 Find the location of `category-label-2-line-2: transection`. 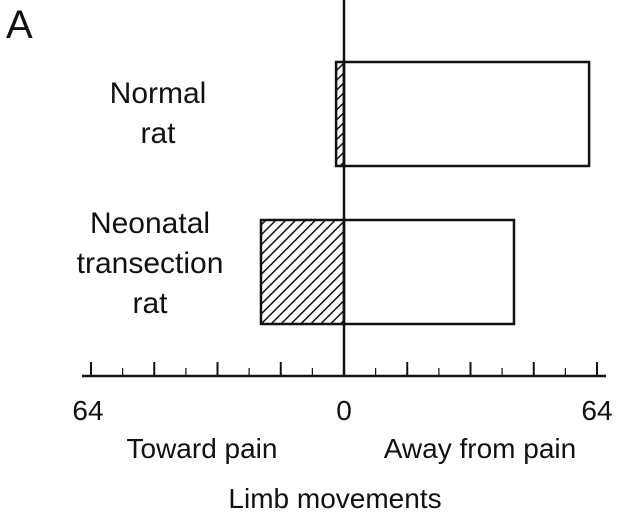

category-label-2-line-2: transection is located at coordinates (150, 263).